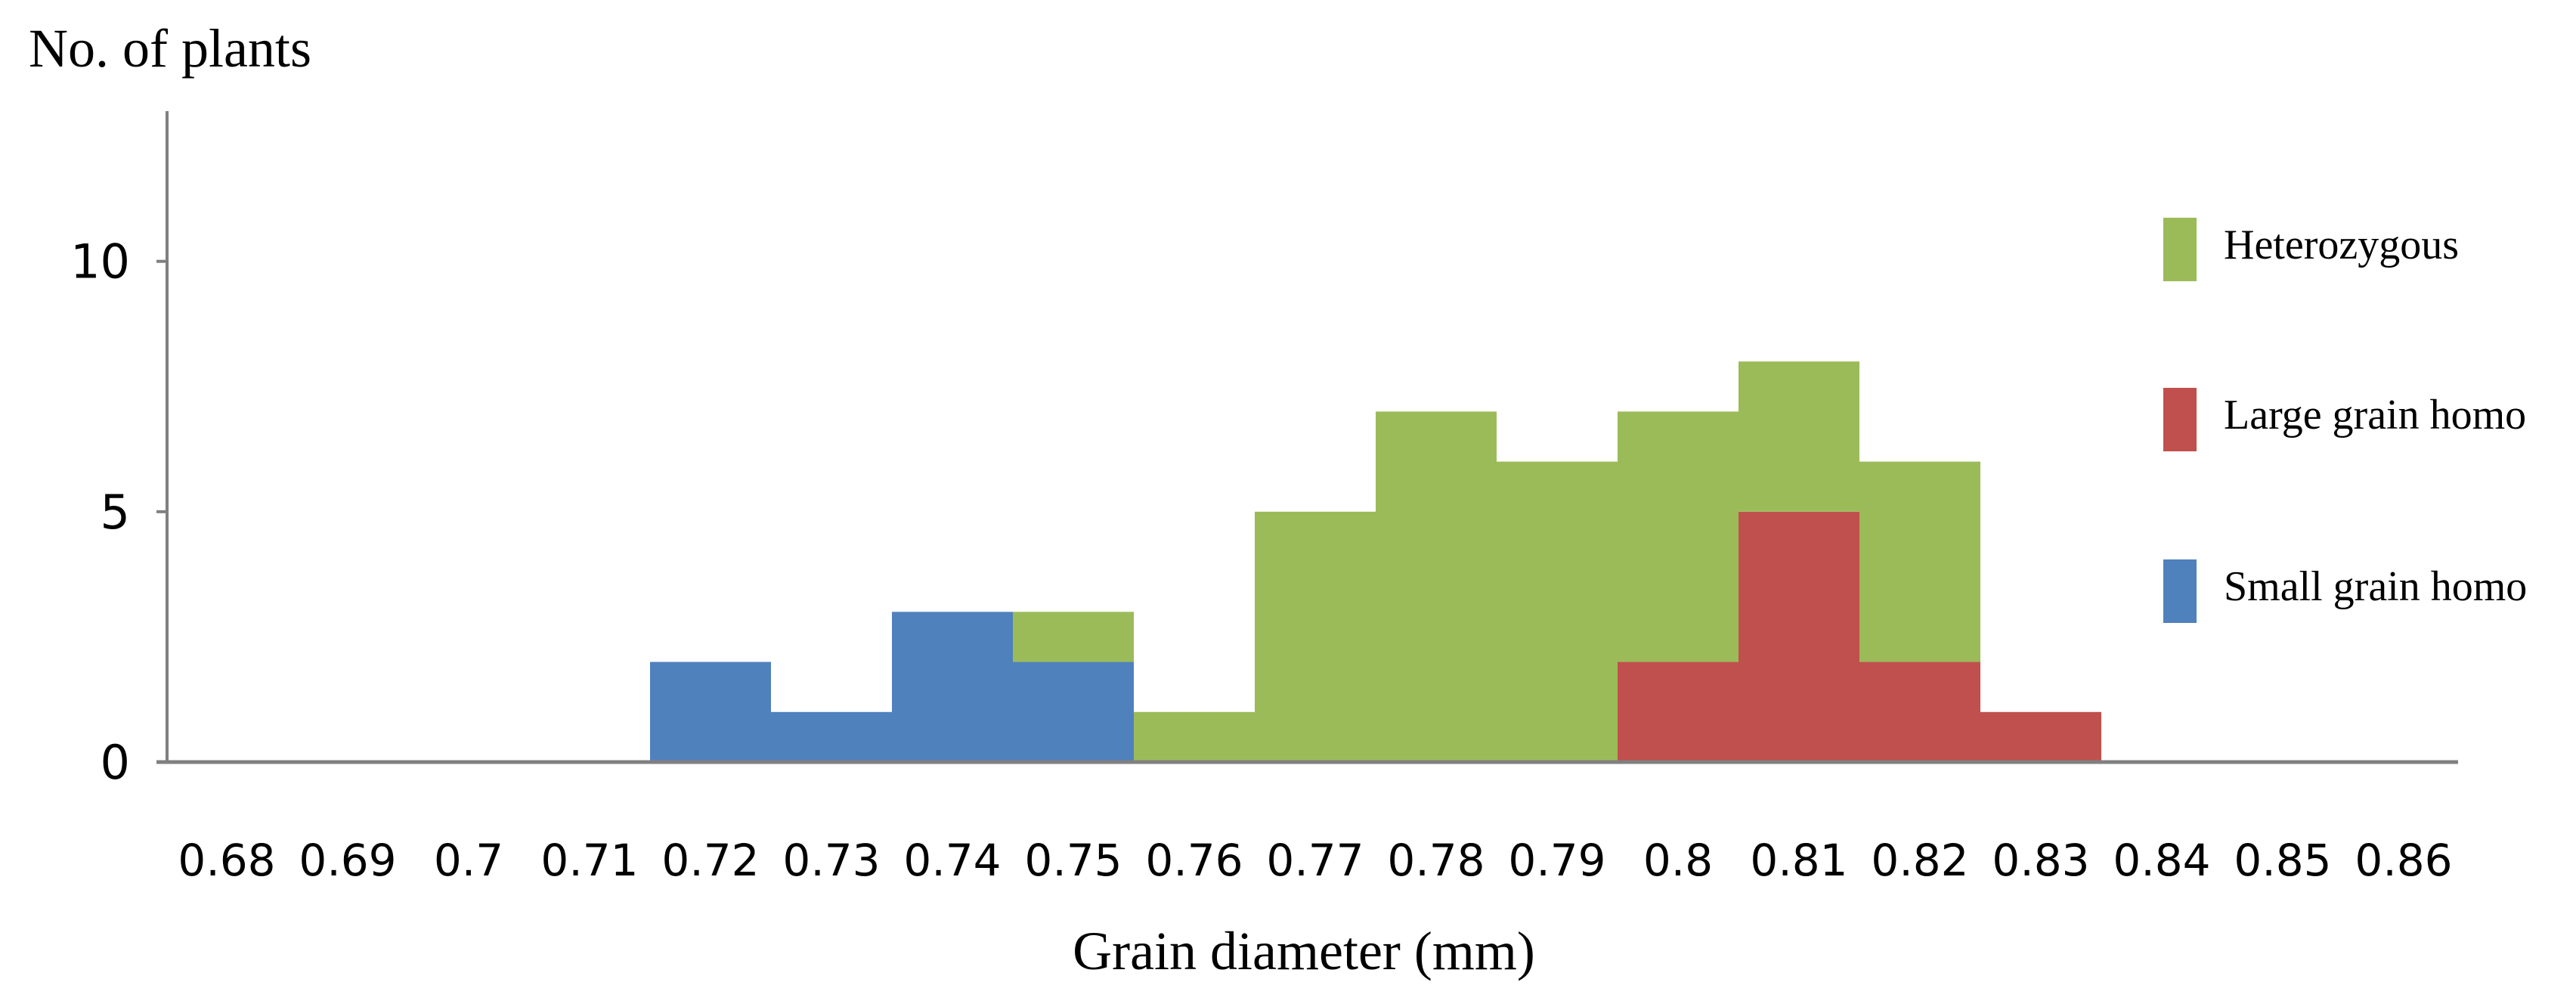  Describe the element at coordinates (1304, 951) in the screenshot. I see `x-axis-title: Grain diameter (mm)` at that location.